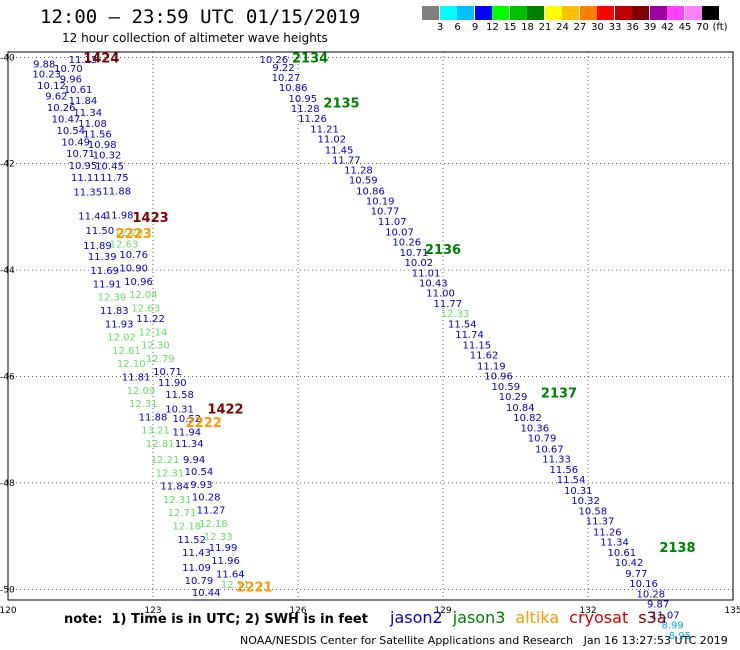 The width and height of the screenshot is (740, 650). Describe the element at coordinates (213, 524) in the screenshot. I see `swh-value-label: 12.18` at that location.